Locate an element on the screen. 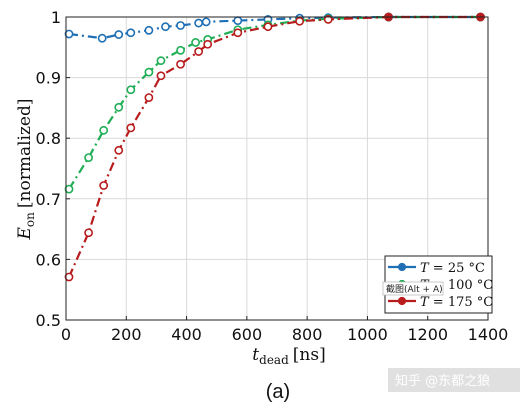 The image size is (520, 407). legend-label-rest: = 25 °C is located at coordinates (457, 268).